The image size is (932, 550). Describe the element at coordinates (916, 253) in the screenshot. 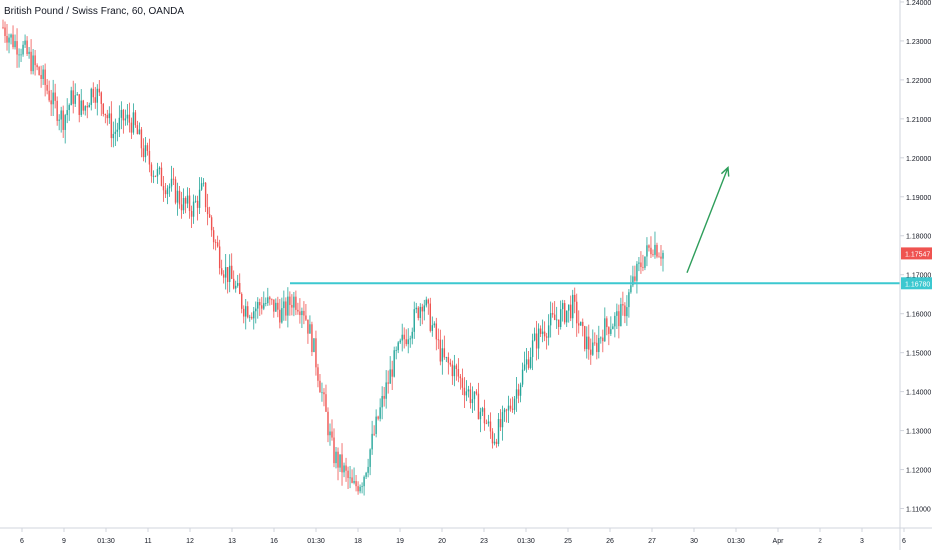

I see `current-price-label-bg` at that location.